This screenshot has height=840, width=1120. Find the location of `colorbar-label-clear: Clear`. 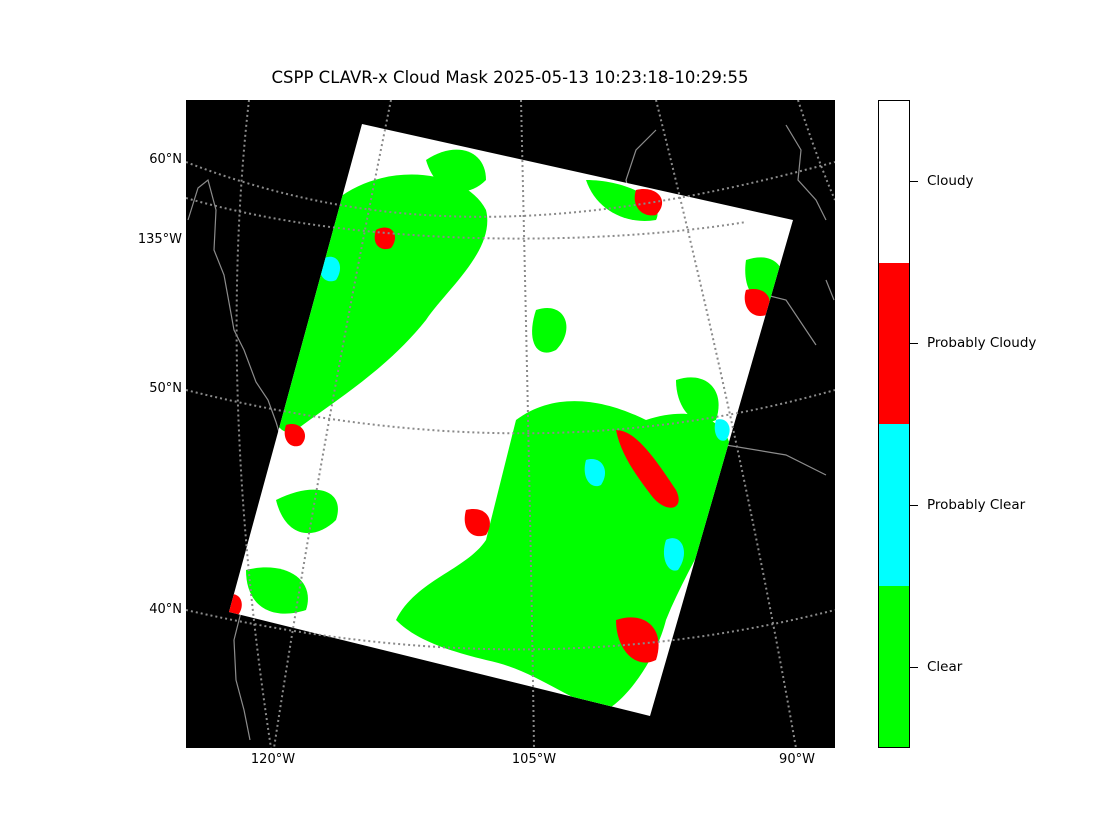

colorbar-label-clear: Clear is located at coordinates (945, 667).